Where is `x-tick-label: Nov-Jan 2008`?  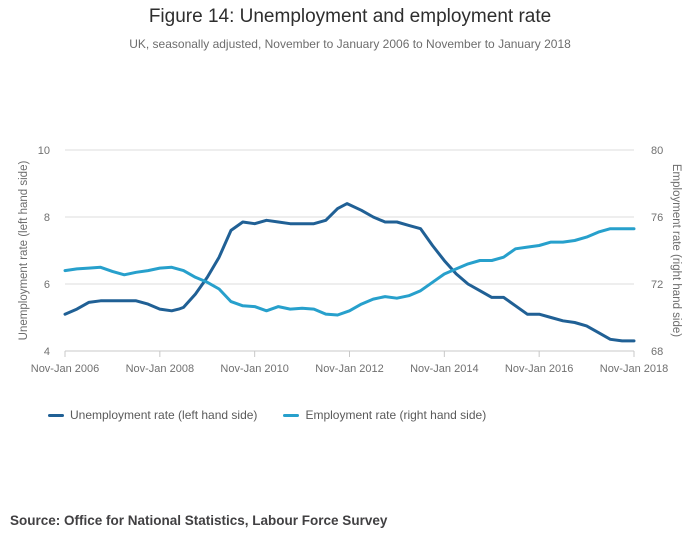 x-tick-label: Nov-Jan 2008 is located at coordinates (160, 369).